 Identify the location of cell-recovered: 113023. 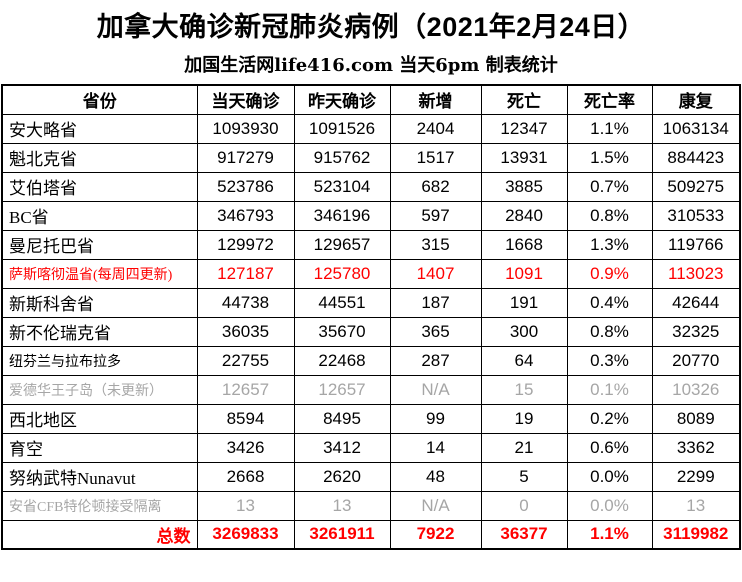
(696, 273).